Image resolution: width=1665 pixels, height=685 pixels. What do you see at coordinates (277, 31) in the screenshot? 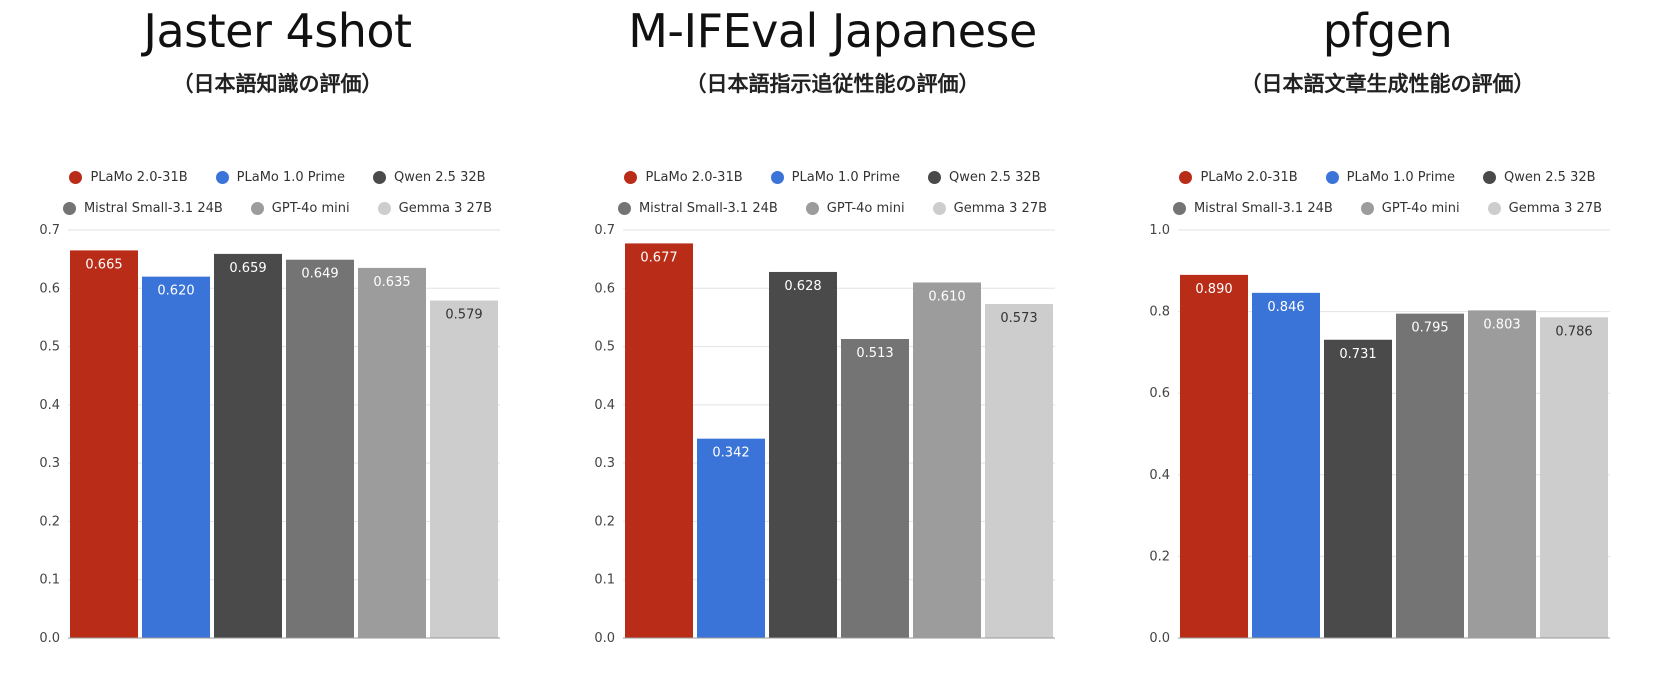
I see `chart-title: Jaster 4shot` at bounding box center [277, 31].